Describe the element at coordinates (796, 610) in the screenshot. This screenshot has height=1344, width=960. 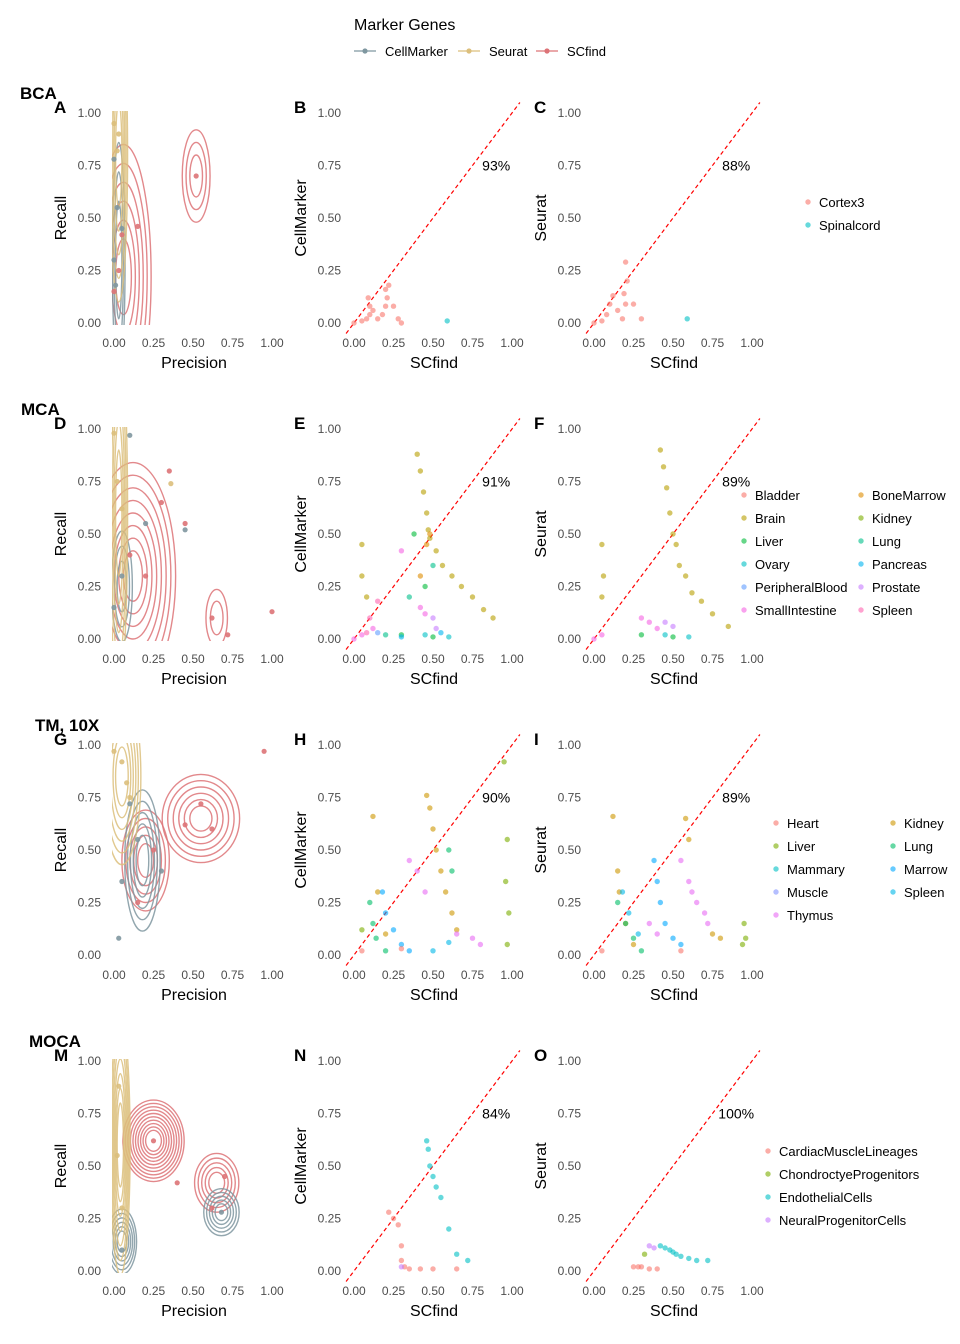
I see `legend-entry-label: SmallIntestine` at that location.